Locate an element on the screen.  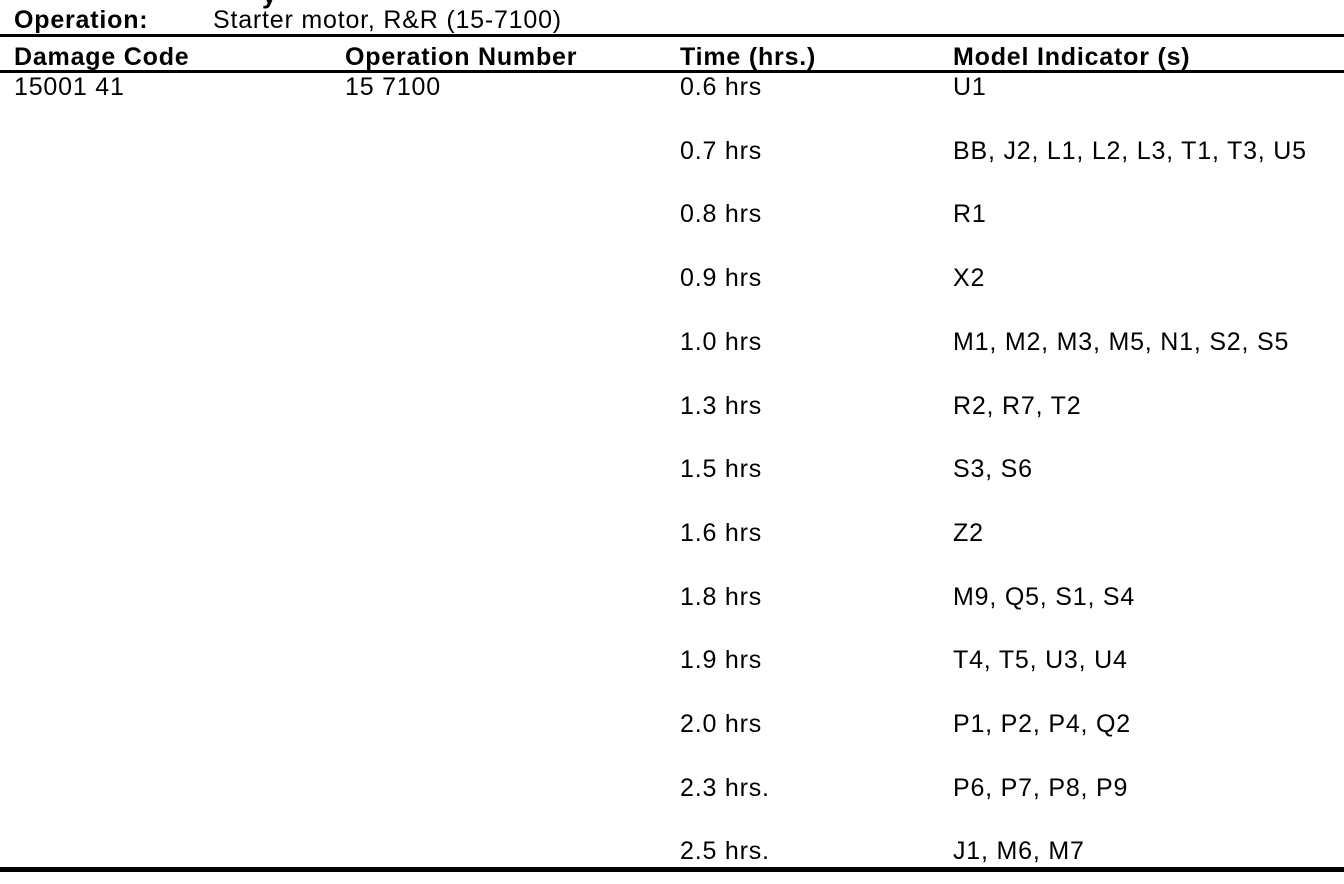
time-cell: 0.6 hrs is located at coordinates (721, 87).